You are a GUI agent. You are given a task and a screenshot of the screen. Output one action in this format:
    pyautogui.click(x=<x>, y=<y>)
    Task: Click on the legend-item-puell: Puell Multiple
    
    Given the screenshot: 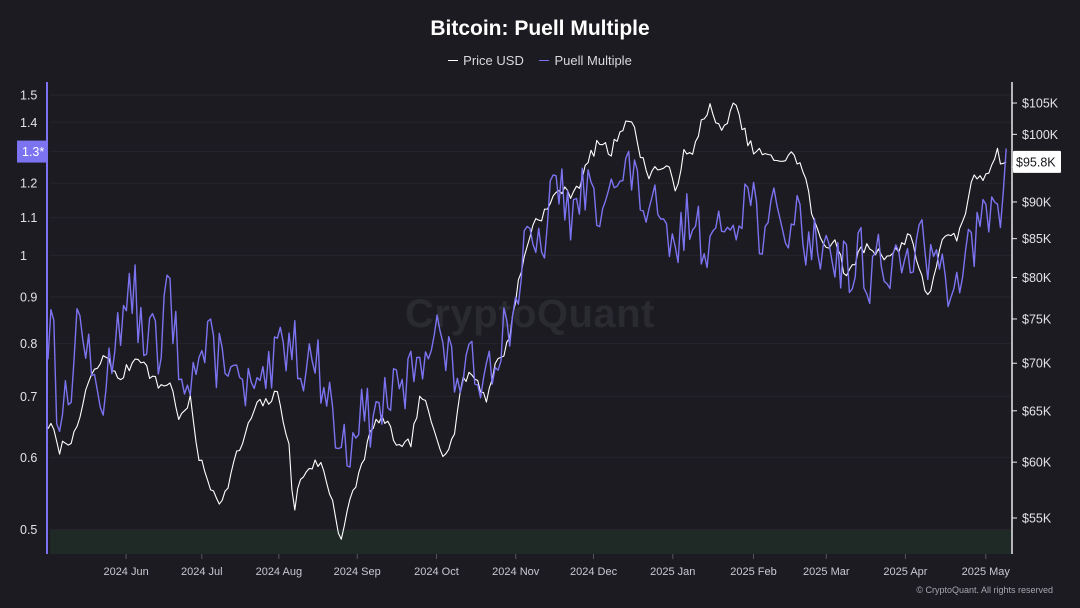 What is the action you would take?
    pyautogui.click(x=585, y=60)
    